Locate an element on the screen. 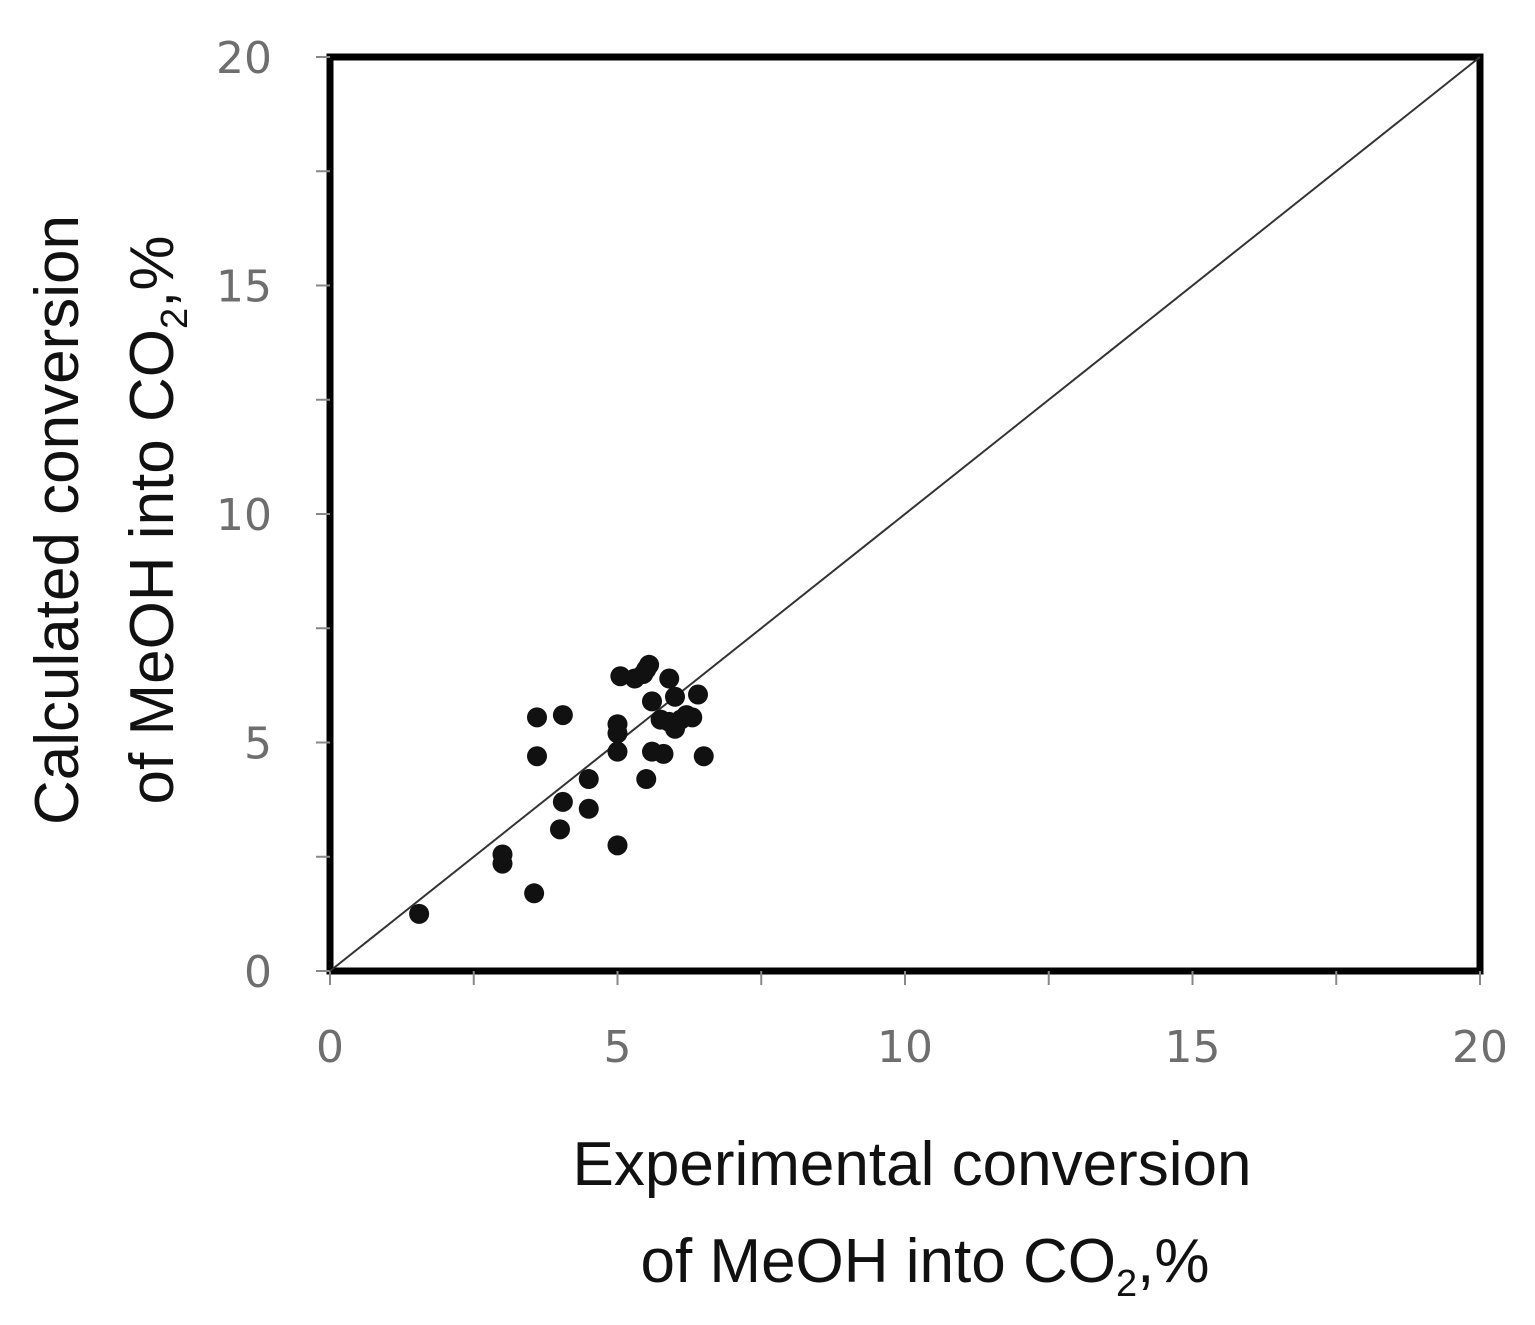 The image size is (1535, 1325). y-axis-title-line1: Calculated conversion is located at coordinates (57, 520).